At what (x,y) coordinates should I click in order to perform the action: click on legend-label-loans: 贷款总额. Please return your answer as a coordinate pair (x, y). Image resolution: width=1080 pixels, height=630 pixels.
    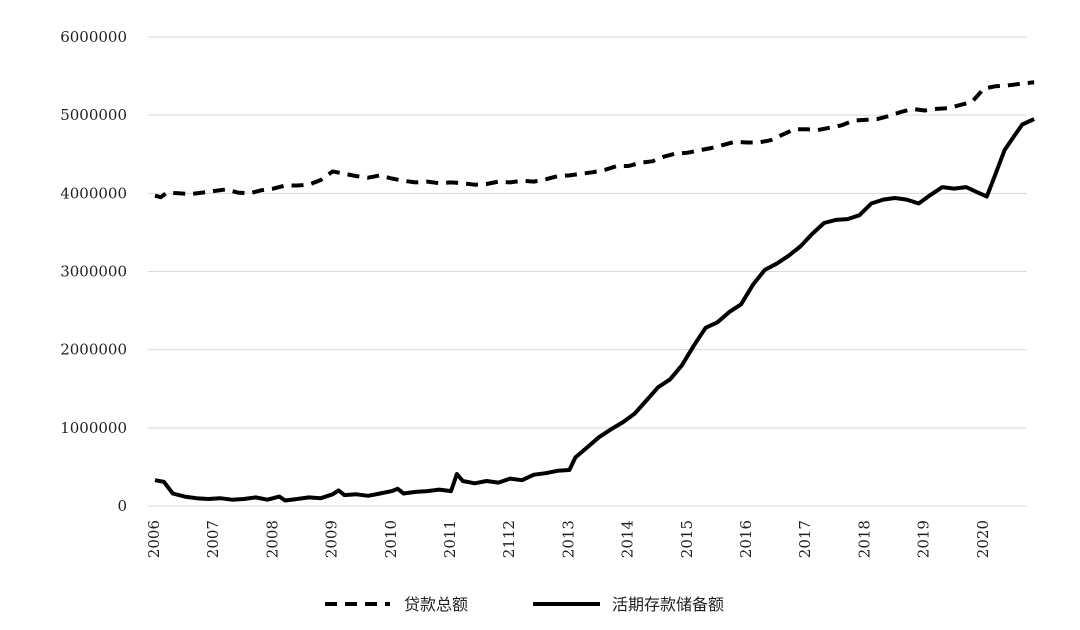
    Looking at the image, I should click on (436, 604).